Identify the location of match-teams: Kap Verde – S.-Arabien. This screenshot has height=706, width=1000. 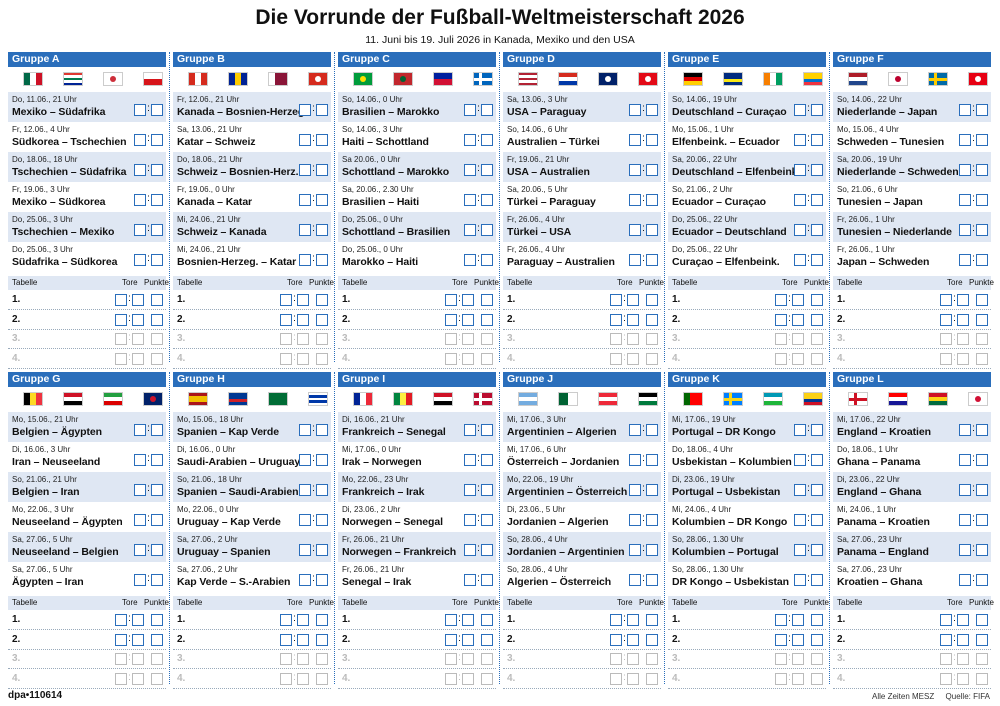
(234, 582).